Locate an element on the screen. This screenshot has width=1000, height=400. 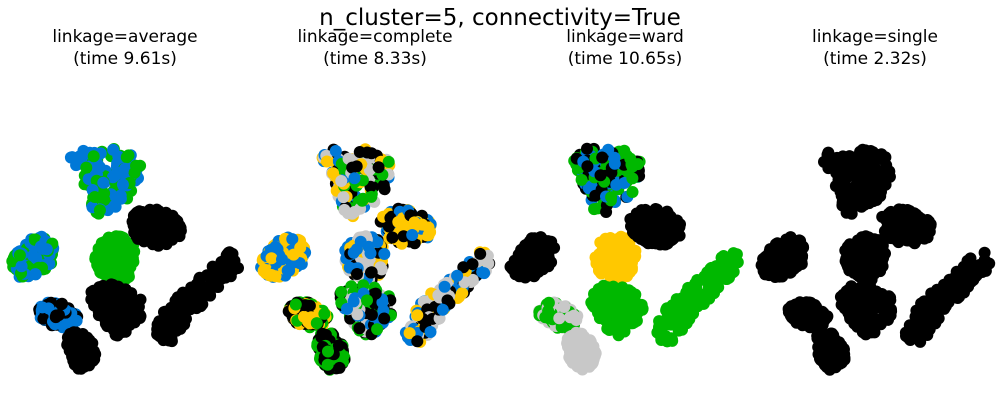
panel-title: linkage=average (time 9.61s) is located at coordinates (125, 48).